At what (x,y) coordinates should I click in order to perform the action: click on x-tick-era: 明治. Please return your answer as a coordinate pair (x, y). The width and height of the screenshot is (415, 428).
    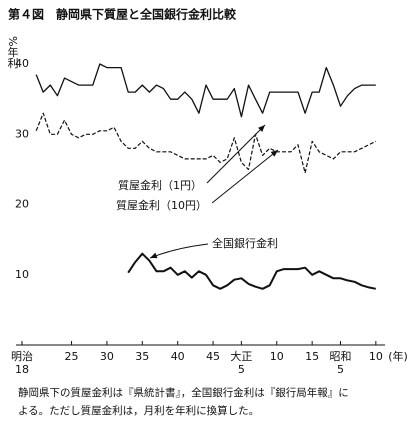
    Looking at the image, I should click on (22, 356).